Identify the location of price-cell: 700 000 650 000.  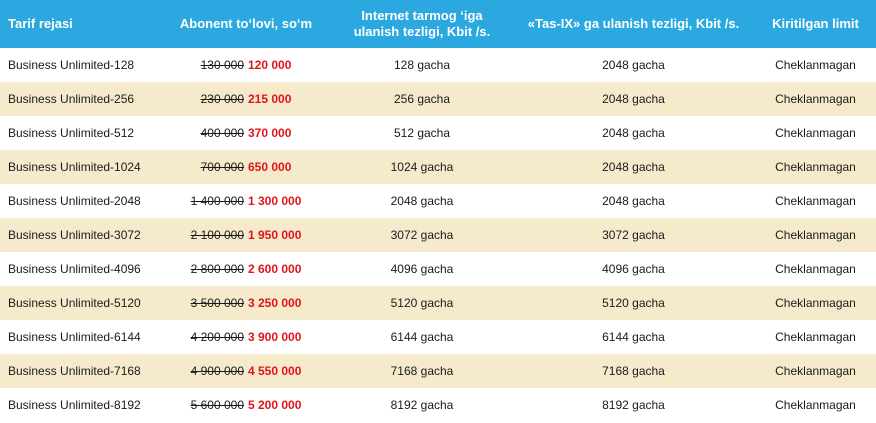
(246, 167).